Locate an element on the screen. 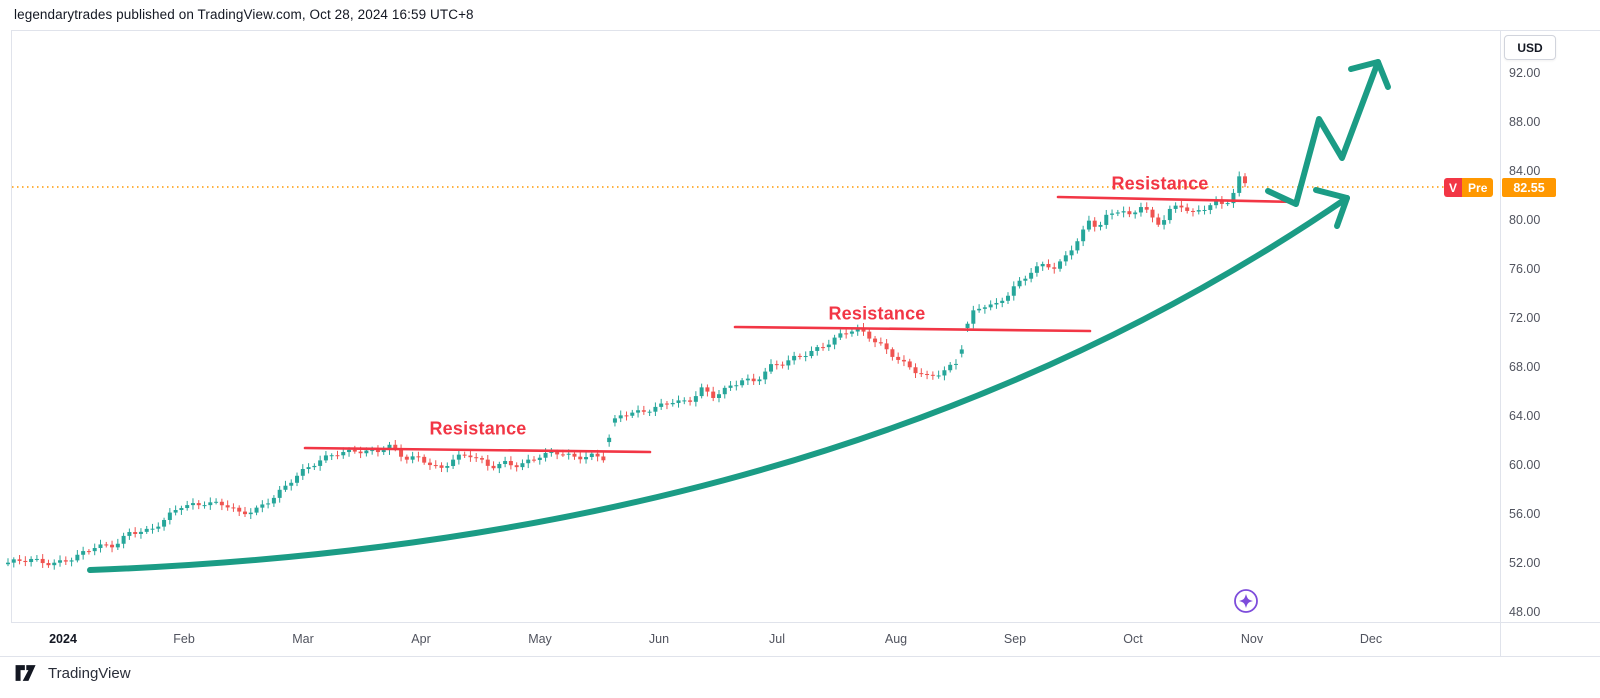 This screenshot has height=698, width=1600. price-tick-label: 84.00 is located at coordinates (1525, 170).